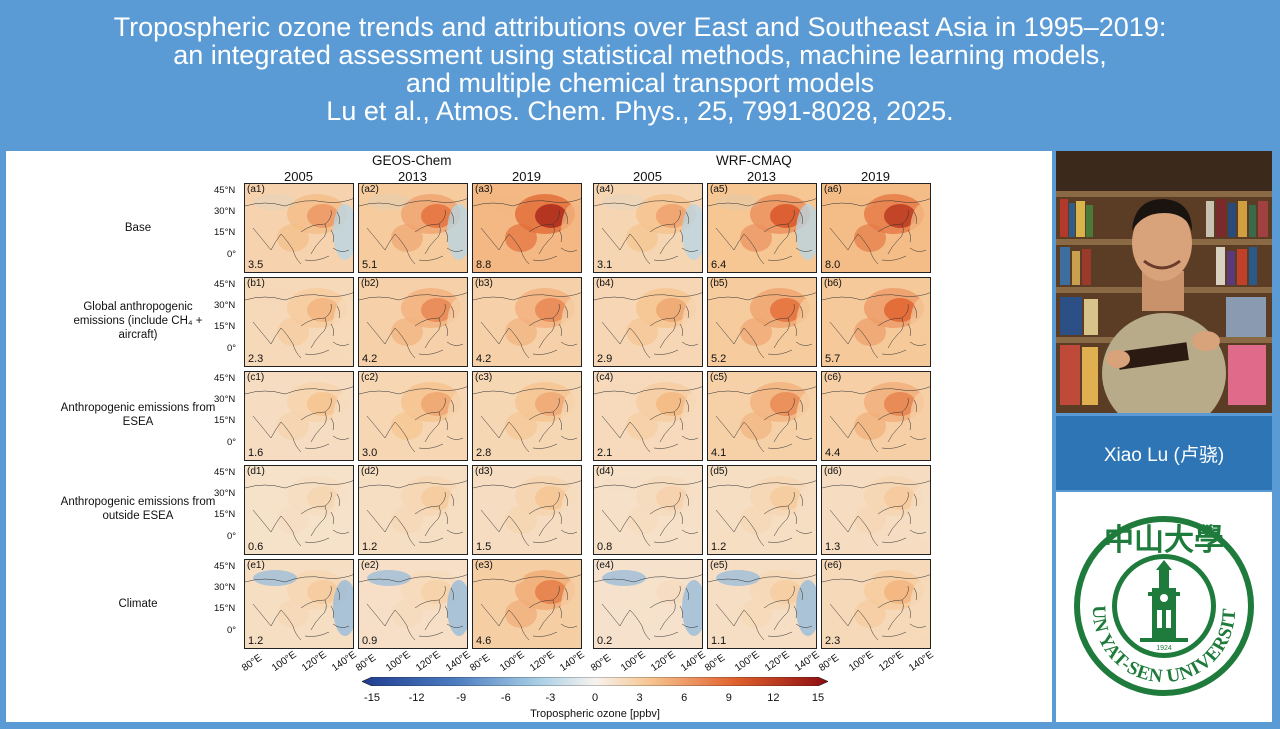  Describe the element at coordinates (413, 510) in the screenshot. I see `map-panel: (d2) 1.2` at that location.